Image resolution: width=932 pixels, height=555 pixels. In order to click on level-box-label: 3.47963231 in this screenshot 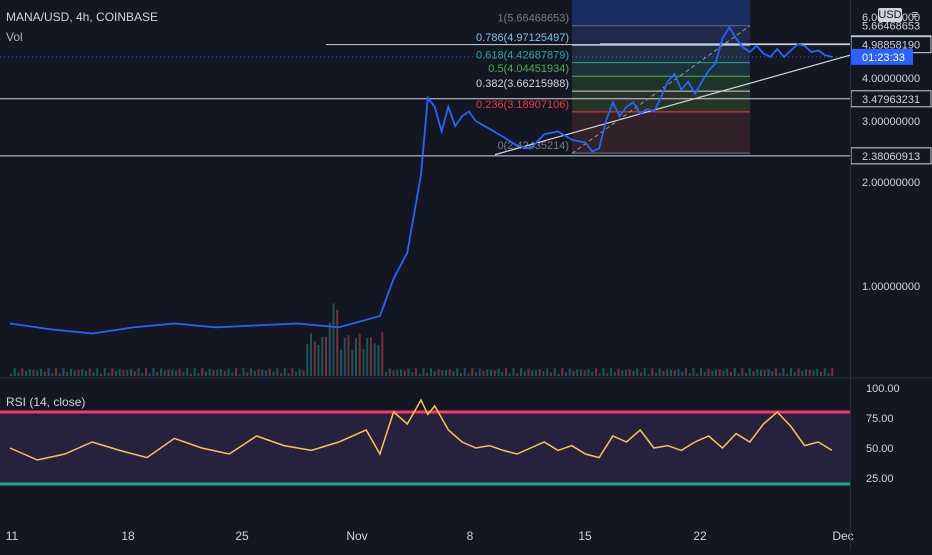, I will do `click(891, 100)`.